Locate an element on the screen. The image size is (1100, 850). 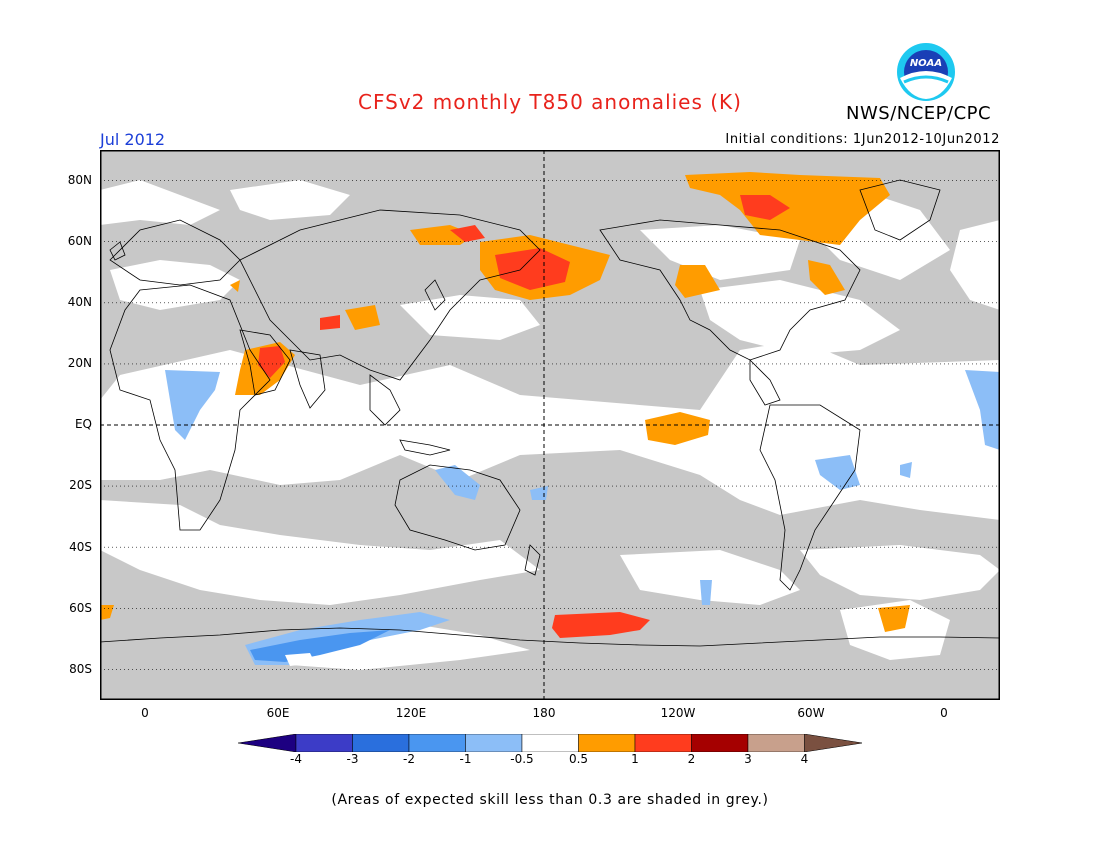
colorbar-tick-label: 1 is located at coordinates (635, 759).